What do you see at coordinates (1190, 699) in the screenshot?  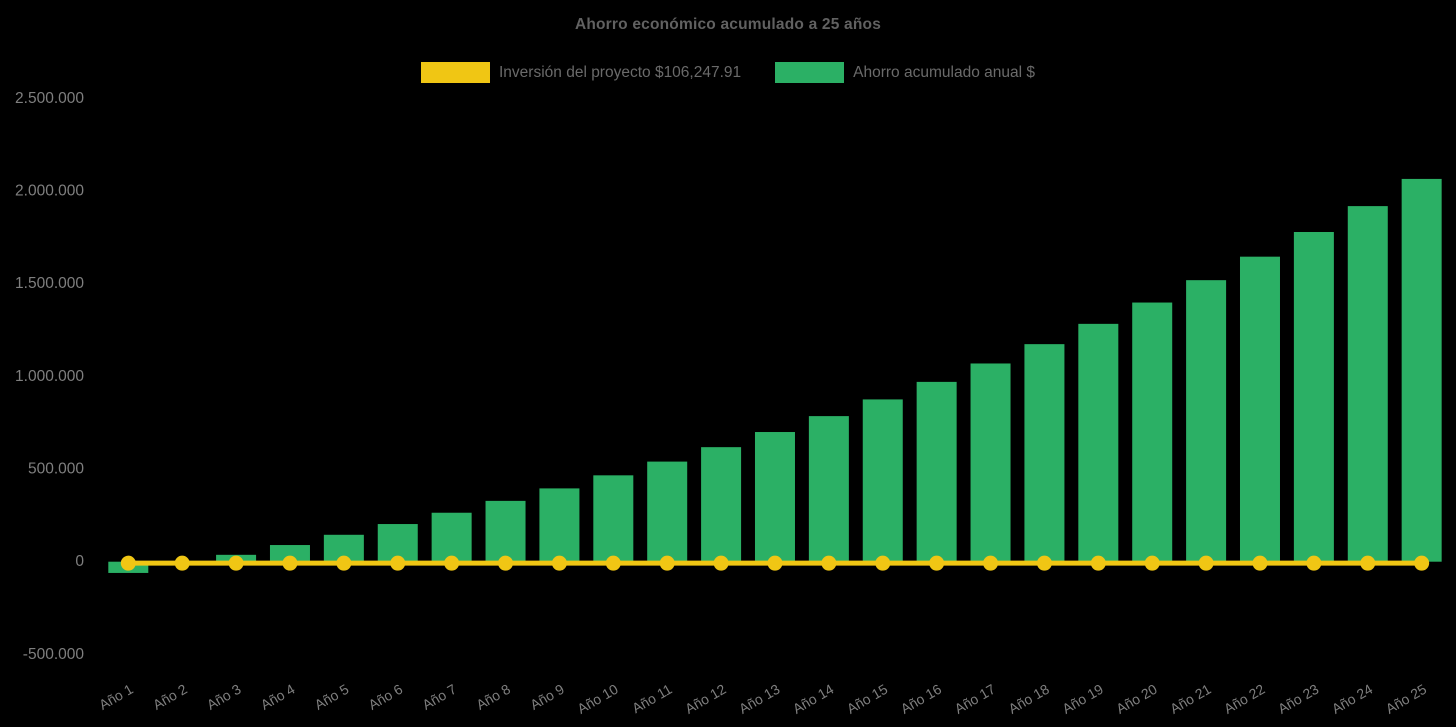 I see `x-tick-label: Año 21` at bounding box center [1190, 699].